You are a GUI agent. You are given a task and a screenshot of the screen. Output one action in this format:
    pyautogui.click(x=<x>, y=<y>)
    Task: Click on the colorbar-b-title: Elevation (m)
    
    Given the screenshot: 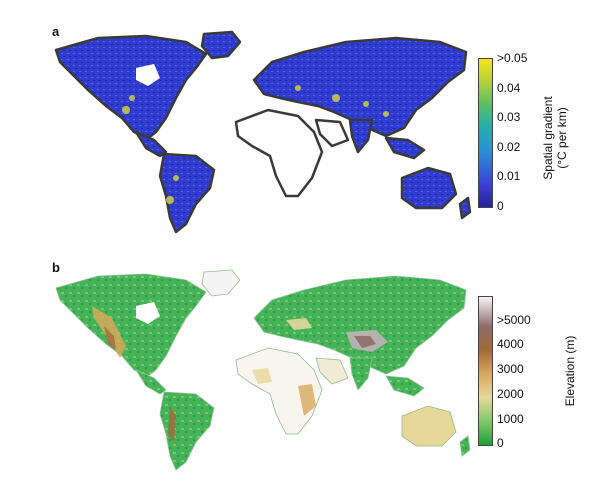 What is the action you would take?
    pyautogui.click(x=570, y=371)
    